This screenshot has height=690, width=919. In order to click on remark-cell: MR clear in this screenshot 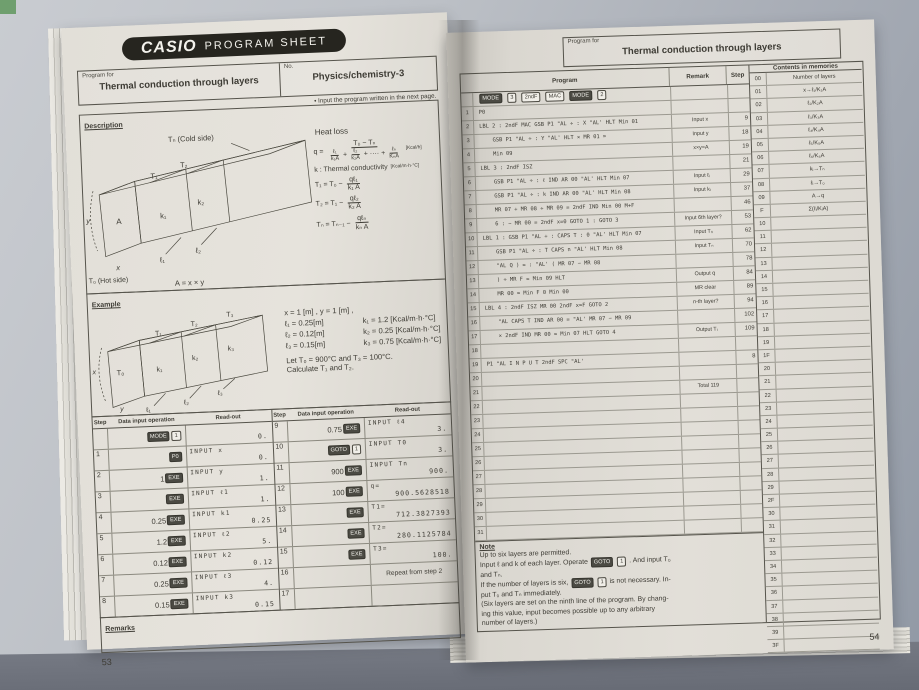, I will do `click(705, 289)`.